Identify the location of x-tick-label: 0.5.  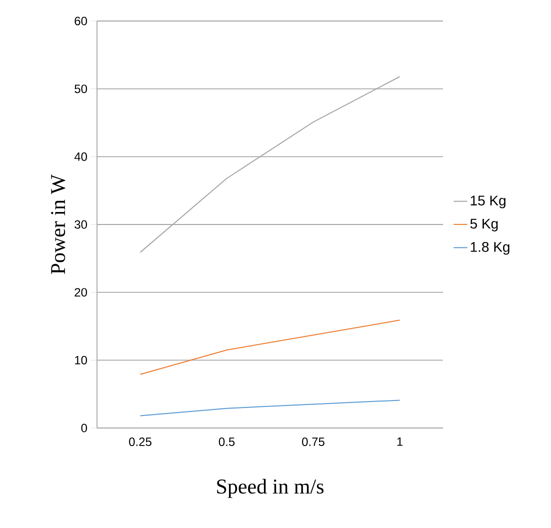
(226, 442).